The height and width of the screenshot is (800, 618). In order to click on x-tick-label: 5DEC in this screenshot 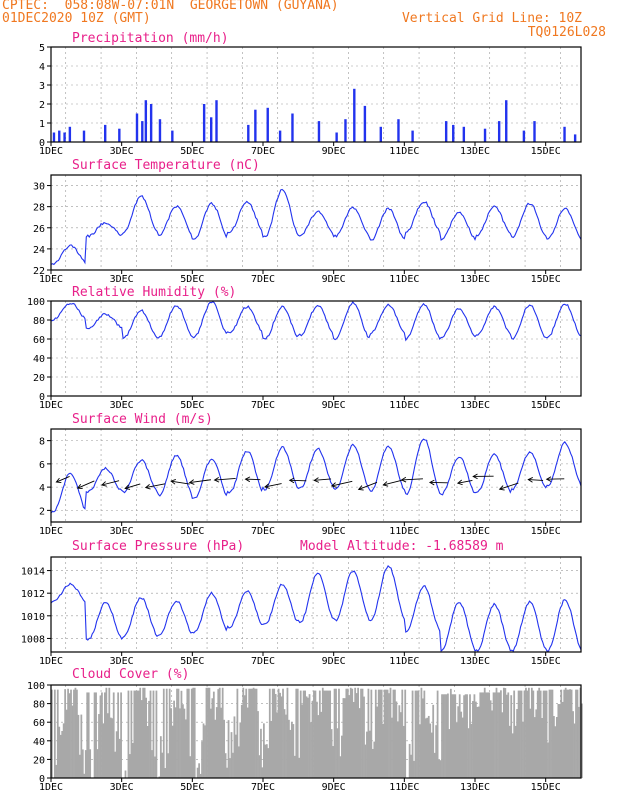, I will do `click(192, 661)`.